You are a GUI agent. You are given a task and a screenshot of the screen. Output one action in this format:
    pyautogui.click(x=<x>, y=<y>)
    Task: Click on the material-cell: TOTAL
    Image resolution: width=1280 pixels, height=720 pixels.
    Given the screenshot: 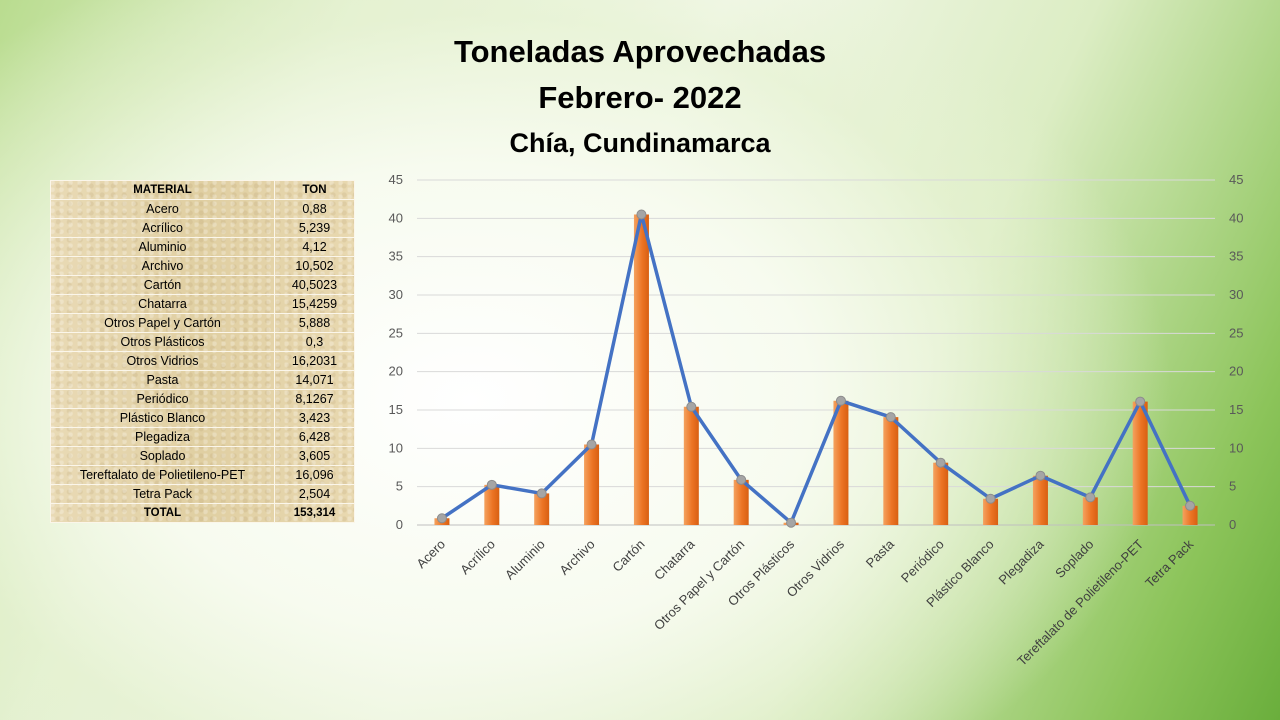 What is the action you would take?
    pyautogui.click(x=162, y=513)
    